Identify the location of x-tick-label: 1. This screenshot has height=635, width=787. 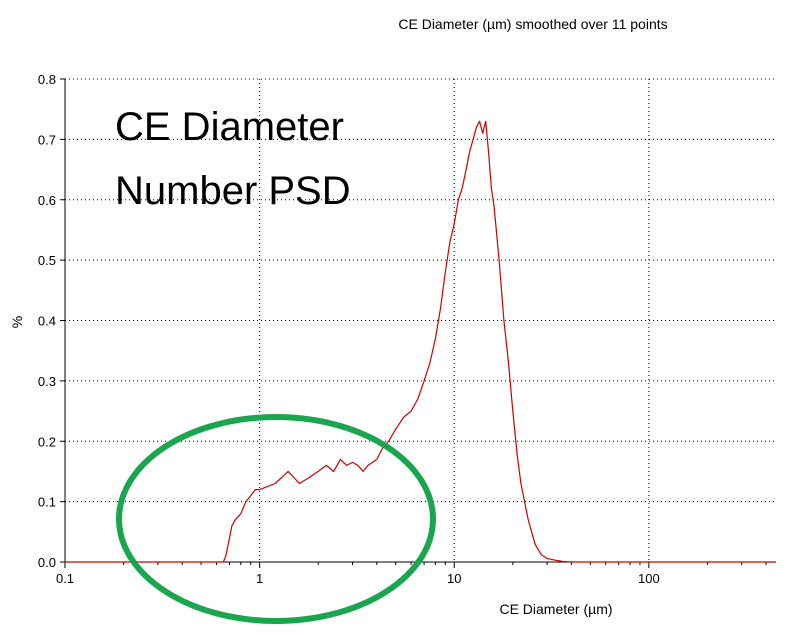
(259, 578).